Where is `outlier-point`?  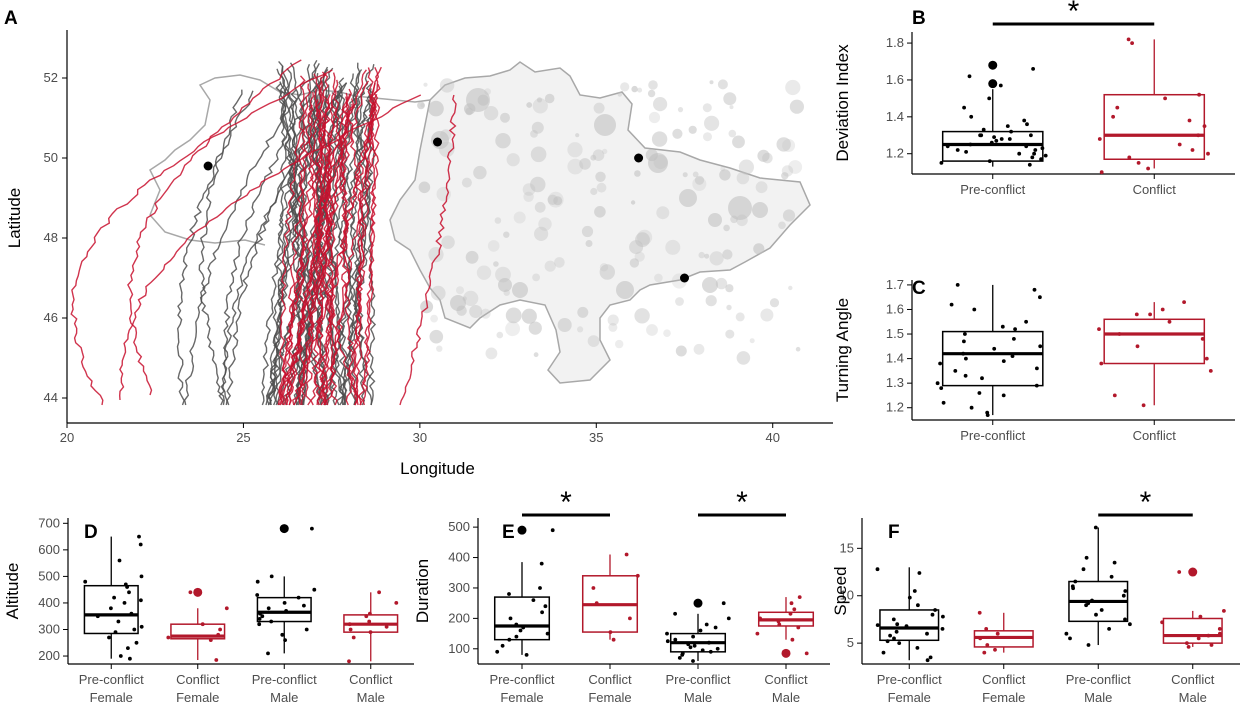 outlier-point is located at coordinates (786, 653).